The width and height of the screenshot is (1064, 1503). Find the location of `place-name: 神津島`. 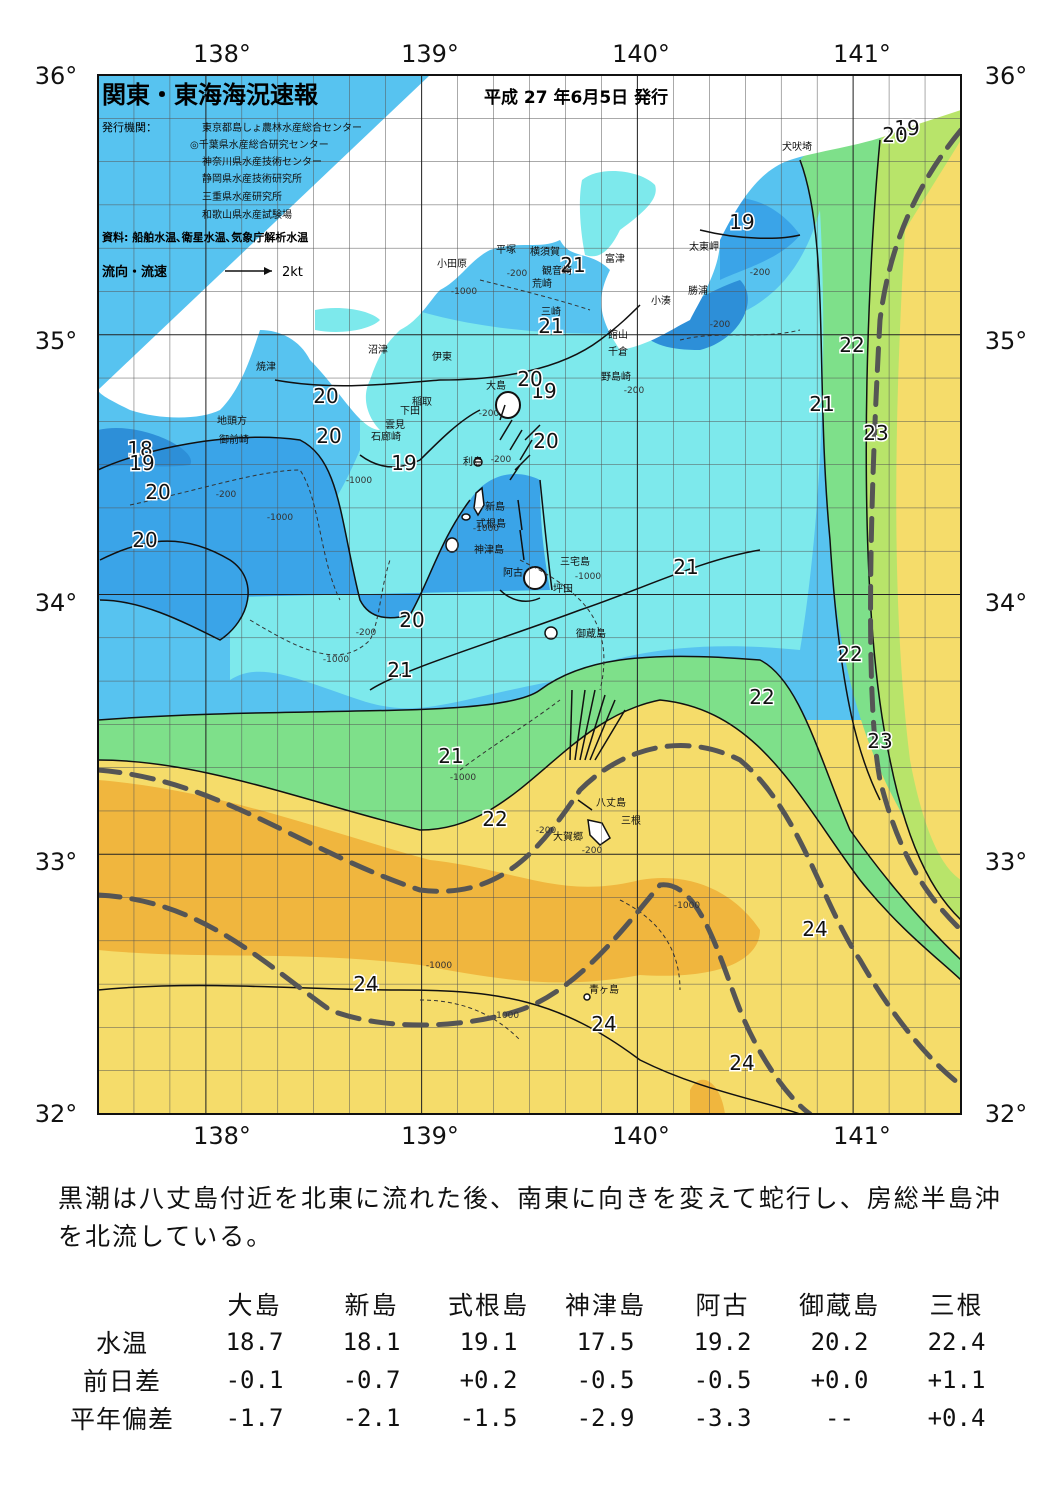

place-name: 神津島 is located at coordinates (489, 549).